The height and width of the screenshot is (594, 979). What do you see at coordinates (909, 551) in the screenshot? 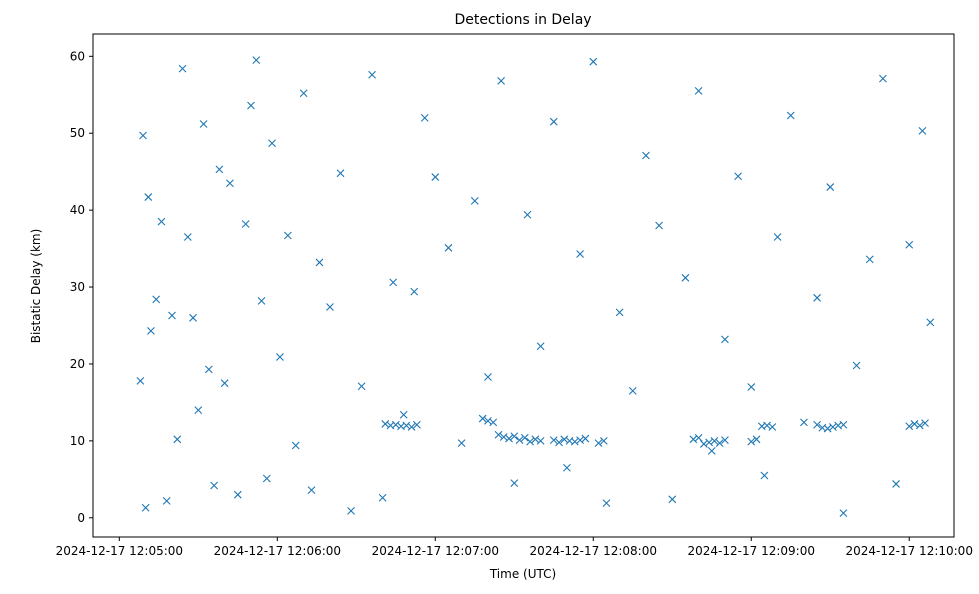
I see `x-tick-label: 2024-12-17 12:10:00` at bounding box center [909, 551].